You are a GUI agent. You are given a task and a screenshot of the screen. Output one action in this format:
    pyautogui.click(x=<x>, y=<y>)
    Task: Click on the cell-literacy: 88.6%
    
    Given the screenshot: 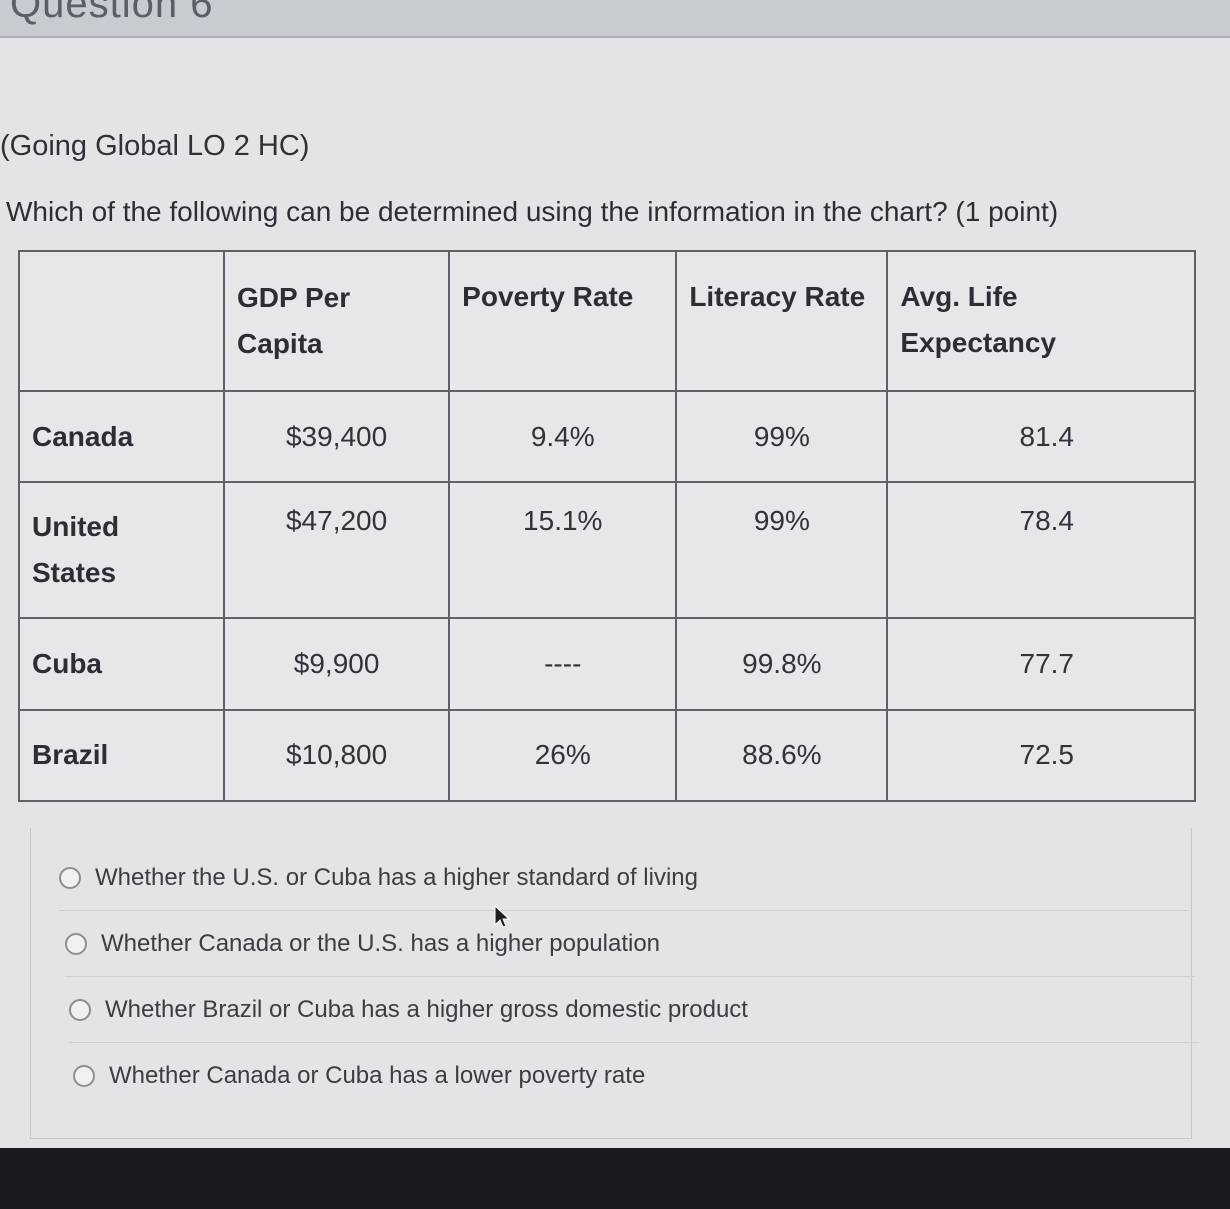 What is the action you would take?
    pyautogui.click(x=782, y=755)
    